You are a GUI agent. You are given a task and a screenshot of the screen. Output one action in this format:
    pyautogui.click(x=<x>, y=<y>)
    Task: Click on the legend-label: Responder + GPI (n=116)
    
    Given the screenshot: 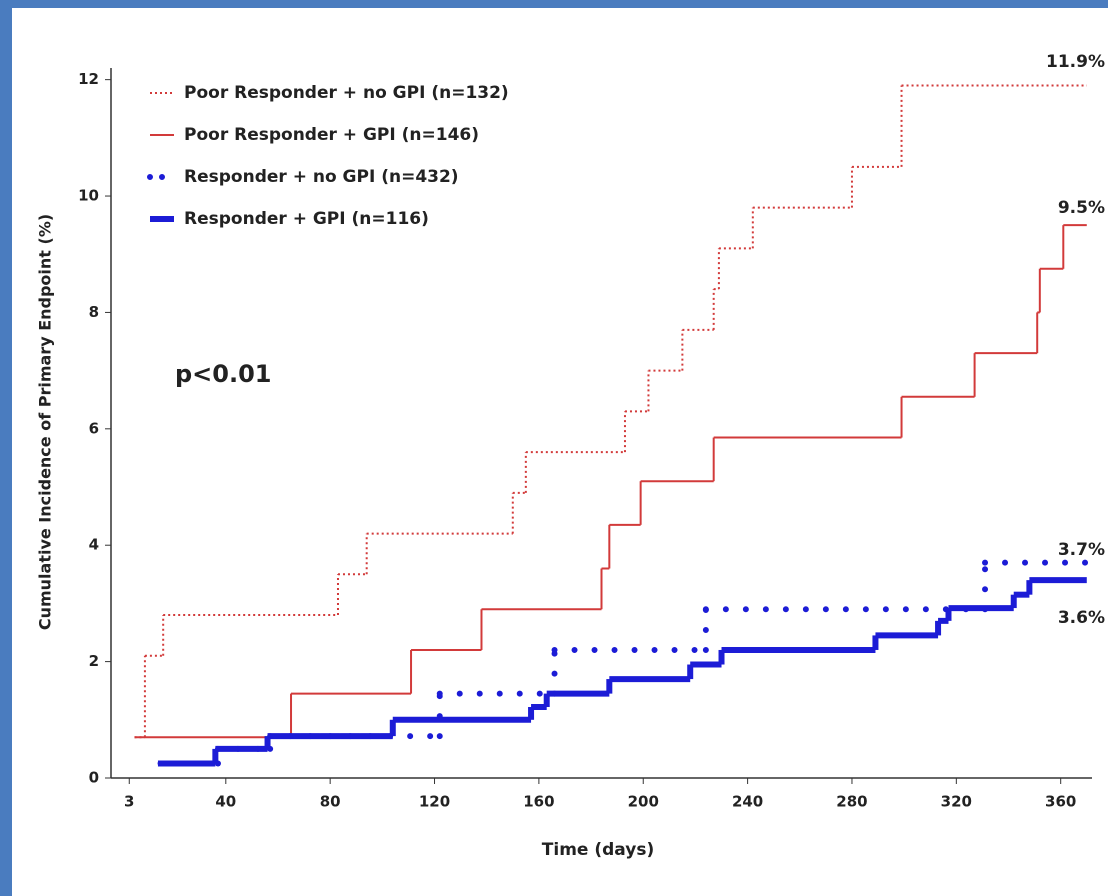 What is the action you would take?
    pyautogui.click(x=306, y=219)
    